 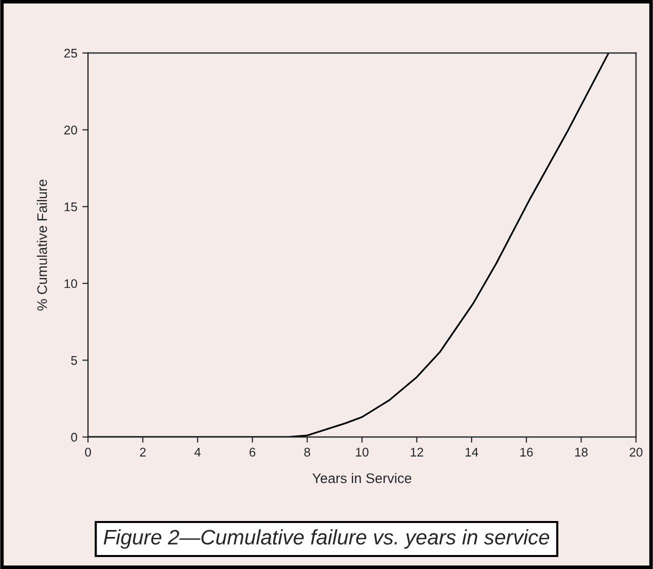 I want to click on x-axis-title: Years in Service, so click(x=362, y=478).